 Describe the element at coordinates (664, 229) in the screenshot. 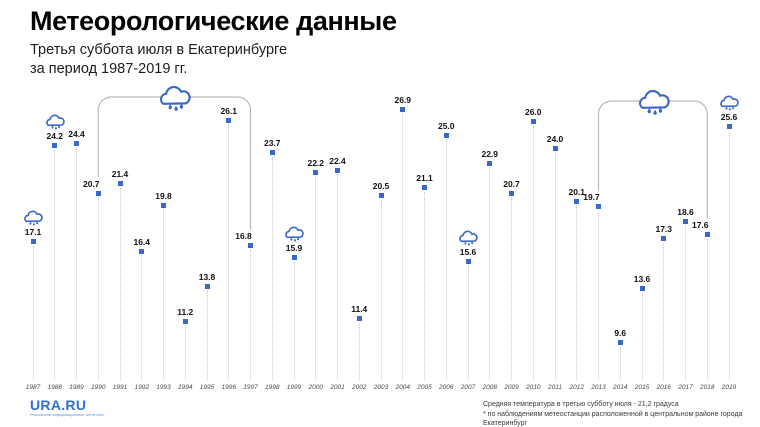

I see `value-label: 17.3` at that location.